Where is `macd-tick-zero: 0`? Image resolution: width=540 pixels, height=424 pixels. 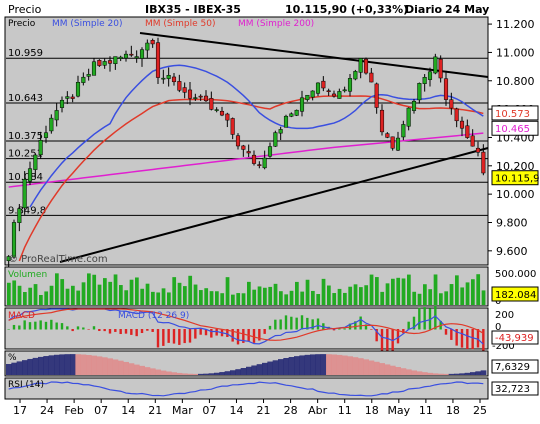
macd-tick-zero: 0 is located at coordinates (498, 327).